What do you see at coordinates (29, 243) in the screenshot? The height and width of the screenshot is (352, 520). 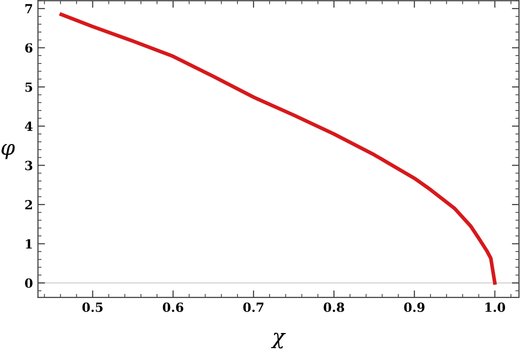 I see `y-tick-label: 1` at bounding box center [29, 243].